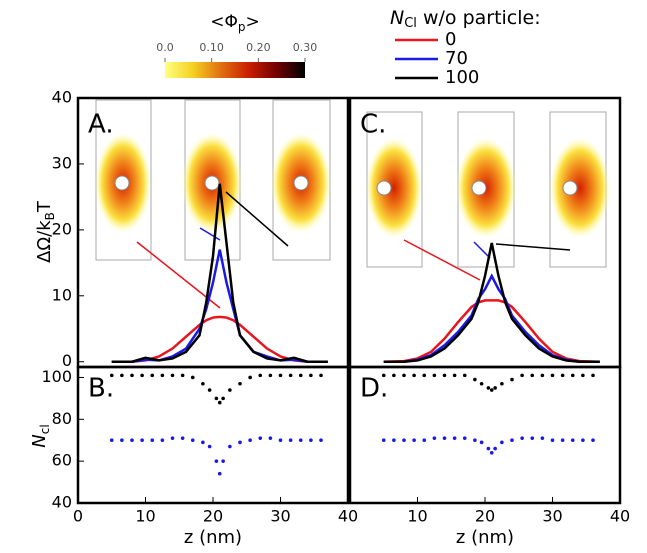 The image size is (647, 553). What do you see at coordinates (280, 516) in the screenshot?
I see `x-tick-label: 30` at bounding box center [280, 516].